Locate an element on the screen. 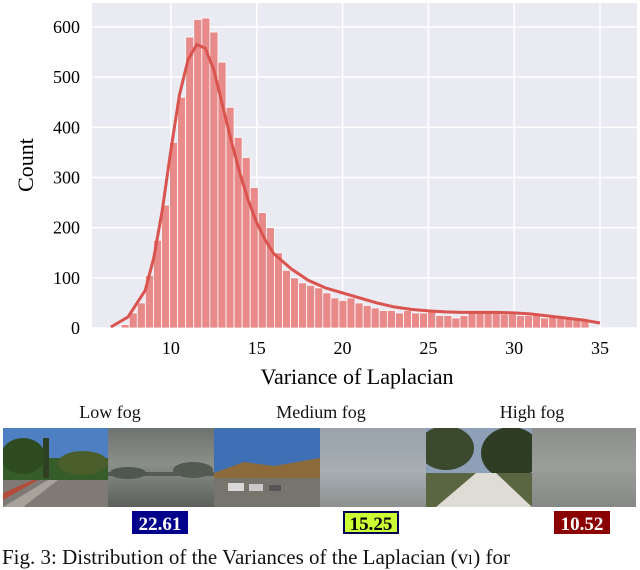 The height and width of the screenshot is (570, 640). medium-fog-foggy-image is located at coordinates (373, 467).